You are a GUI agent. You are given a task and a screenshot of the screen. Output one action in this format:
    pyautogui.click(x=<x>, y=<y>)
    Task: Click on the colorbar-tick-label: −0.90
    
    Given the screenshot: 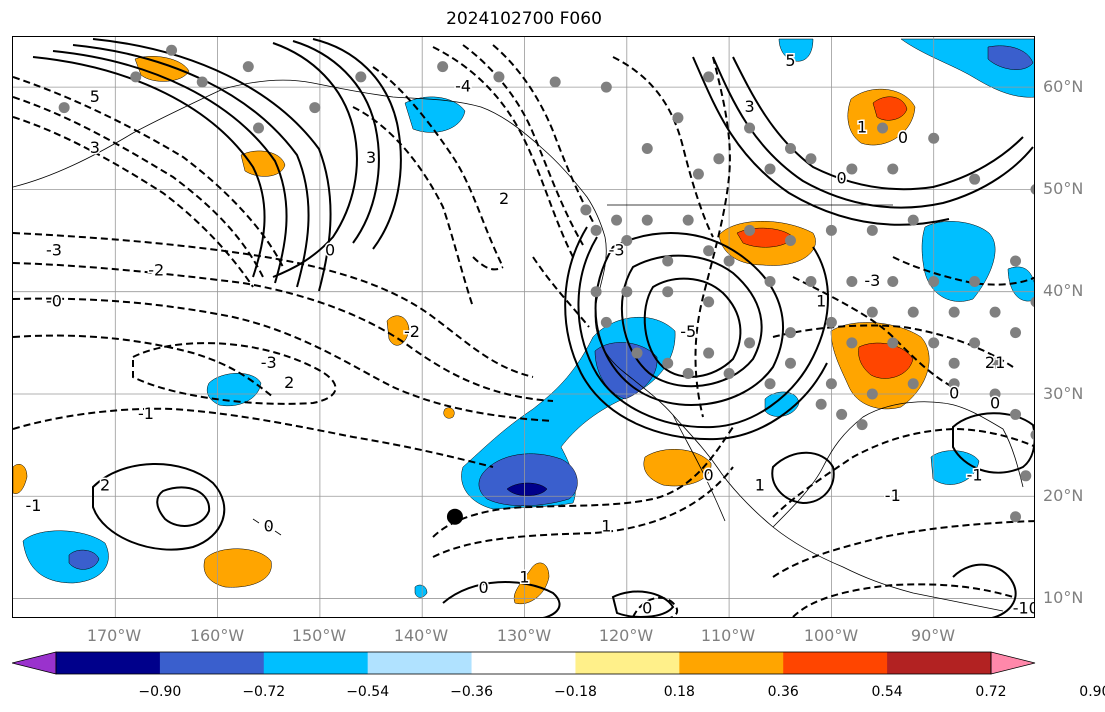 What is the action you would take?
    pyautogui.click(x=160, y=692)
    